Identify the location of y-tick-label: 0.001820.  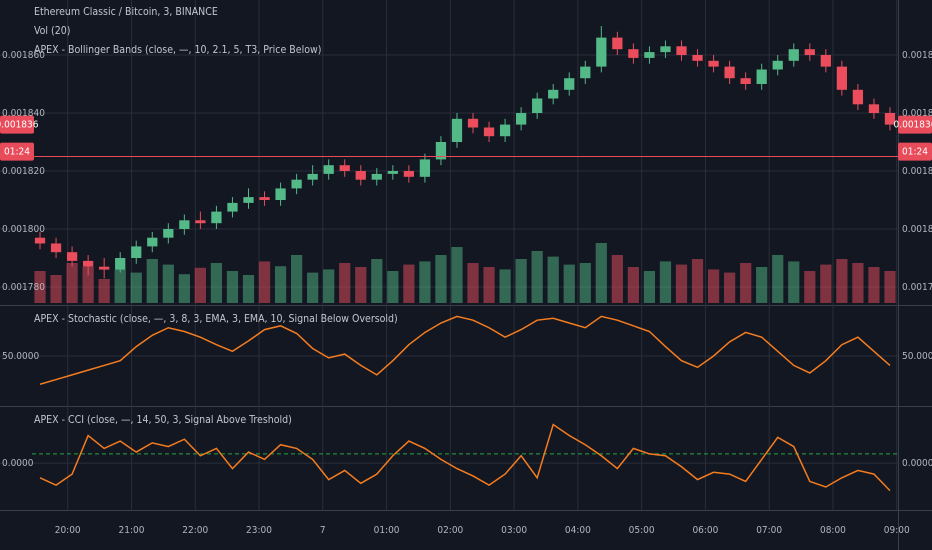
(917, 171).